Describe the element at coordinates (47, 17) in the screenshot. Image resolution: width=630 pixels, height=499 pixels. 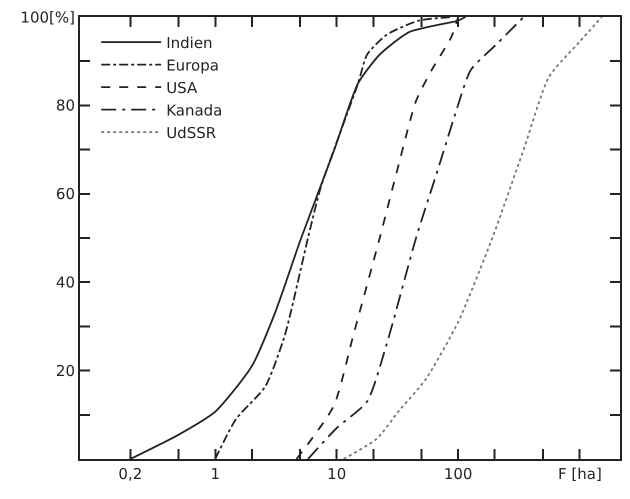
I see `y-tick-label: 100[%]` at that location.